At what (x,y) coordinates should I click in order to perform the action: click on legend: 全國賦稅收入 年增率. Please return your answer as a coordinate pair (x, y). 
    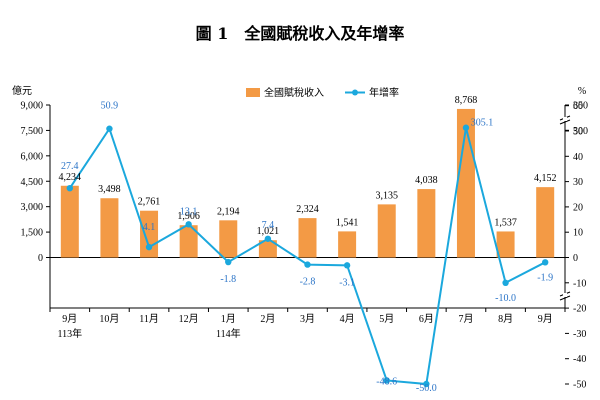
    Looking at the image, I should click on (322, 92).